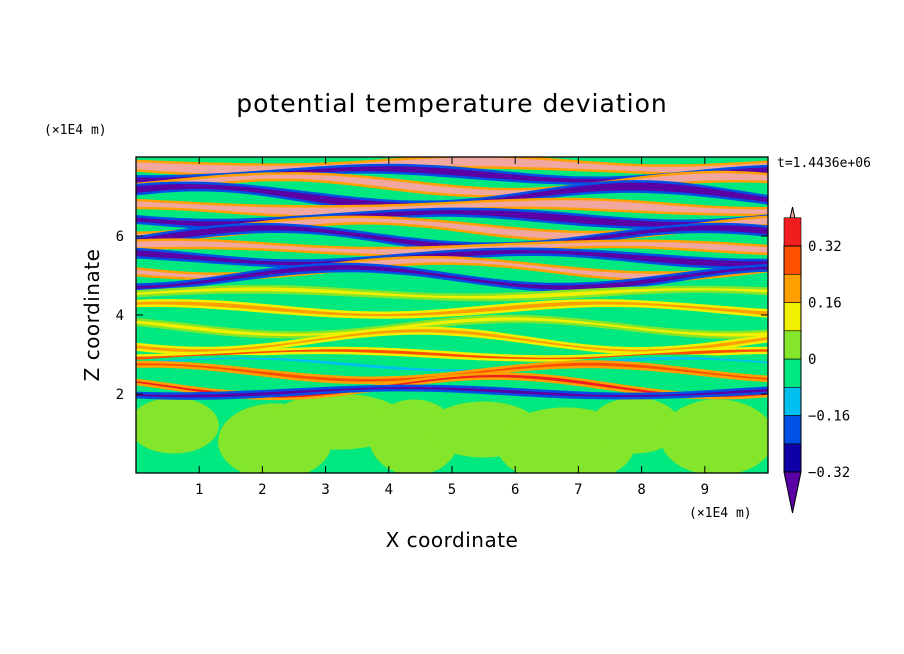 Image resolution: width=904 pixels, height=654 pixels. Describe the element at coordinates (515, 490) in the screenshot. I see `x-tick-label: 6` at that location.